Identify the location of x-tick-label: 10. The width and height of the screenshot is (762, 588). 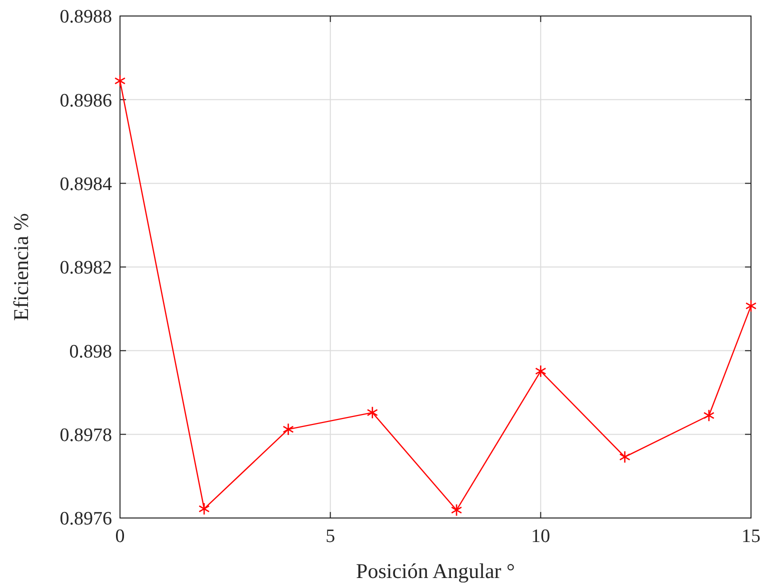
(540, 536).